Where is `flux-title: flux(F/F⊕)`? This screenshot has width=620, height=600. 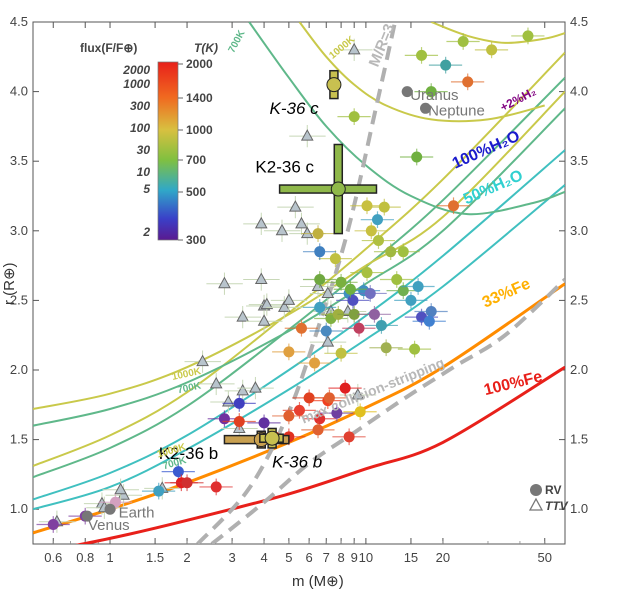 flux-title: flux(F/F⊕) is located at coordinates (108, 48).